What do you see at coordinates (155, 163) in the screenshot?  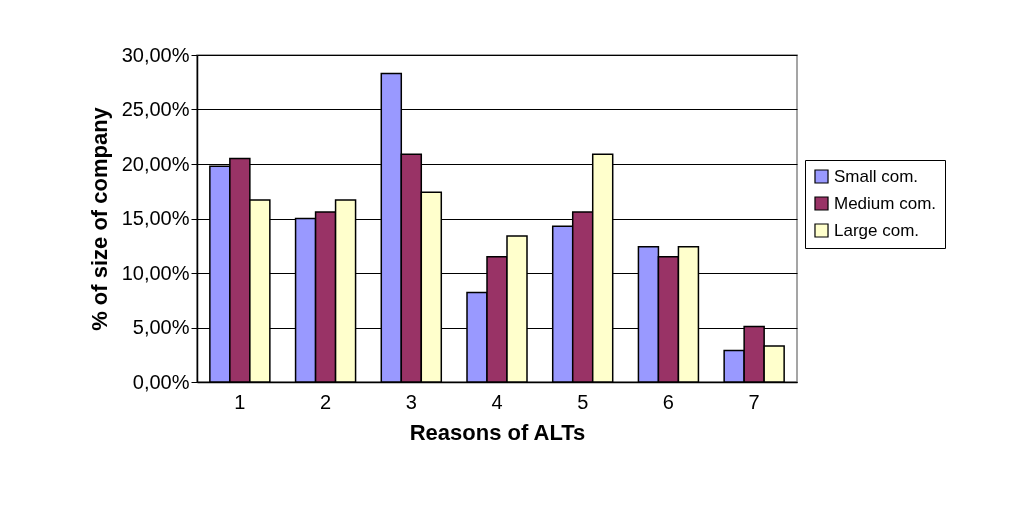 I see `y-tick-label: 20,00%` at bounding box center [155, 163].